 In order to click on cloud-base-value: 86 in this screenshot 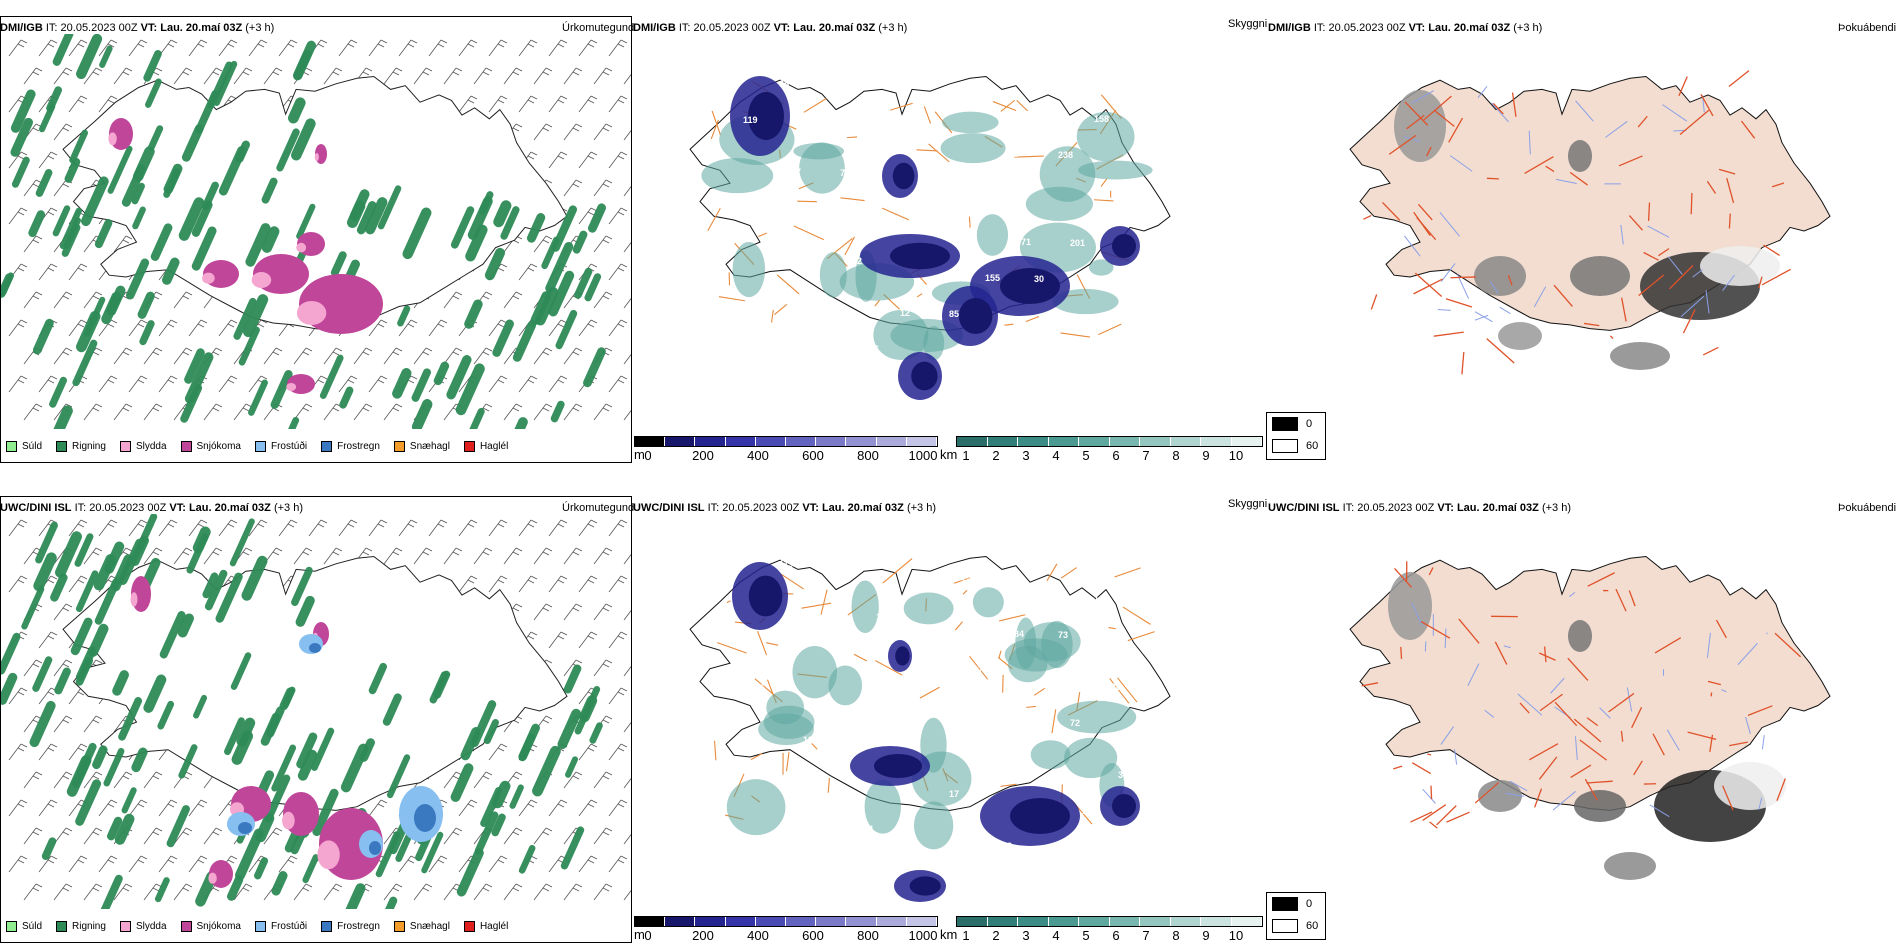, I will do `click(942, 226)`.